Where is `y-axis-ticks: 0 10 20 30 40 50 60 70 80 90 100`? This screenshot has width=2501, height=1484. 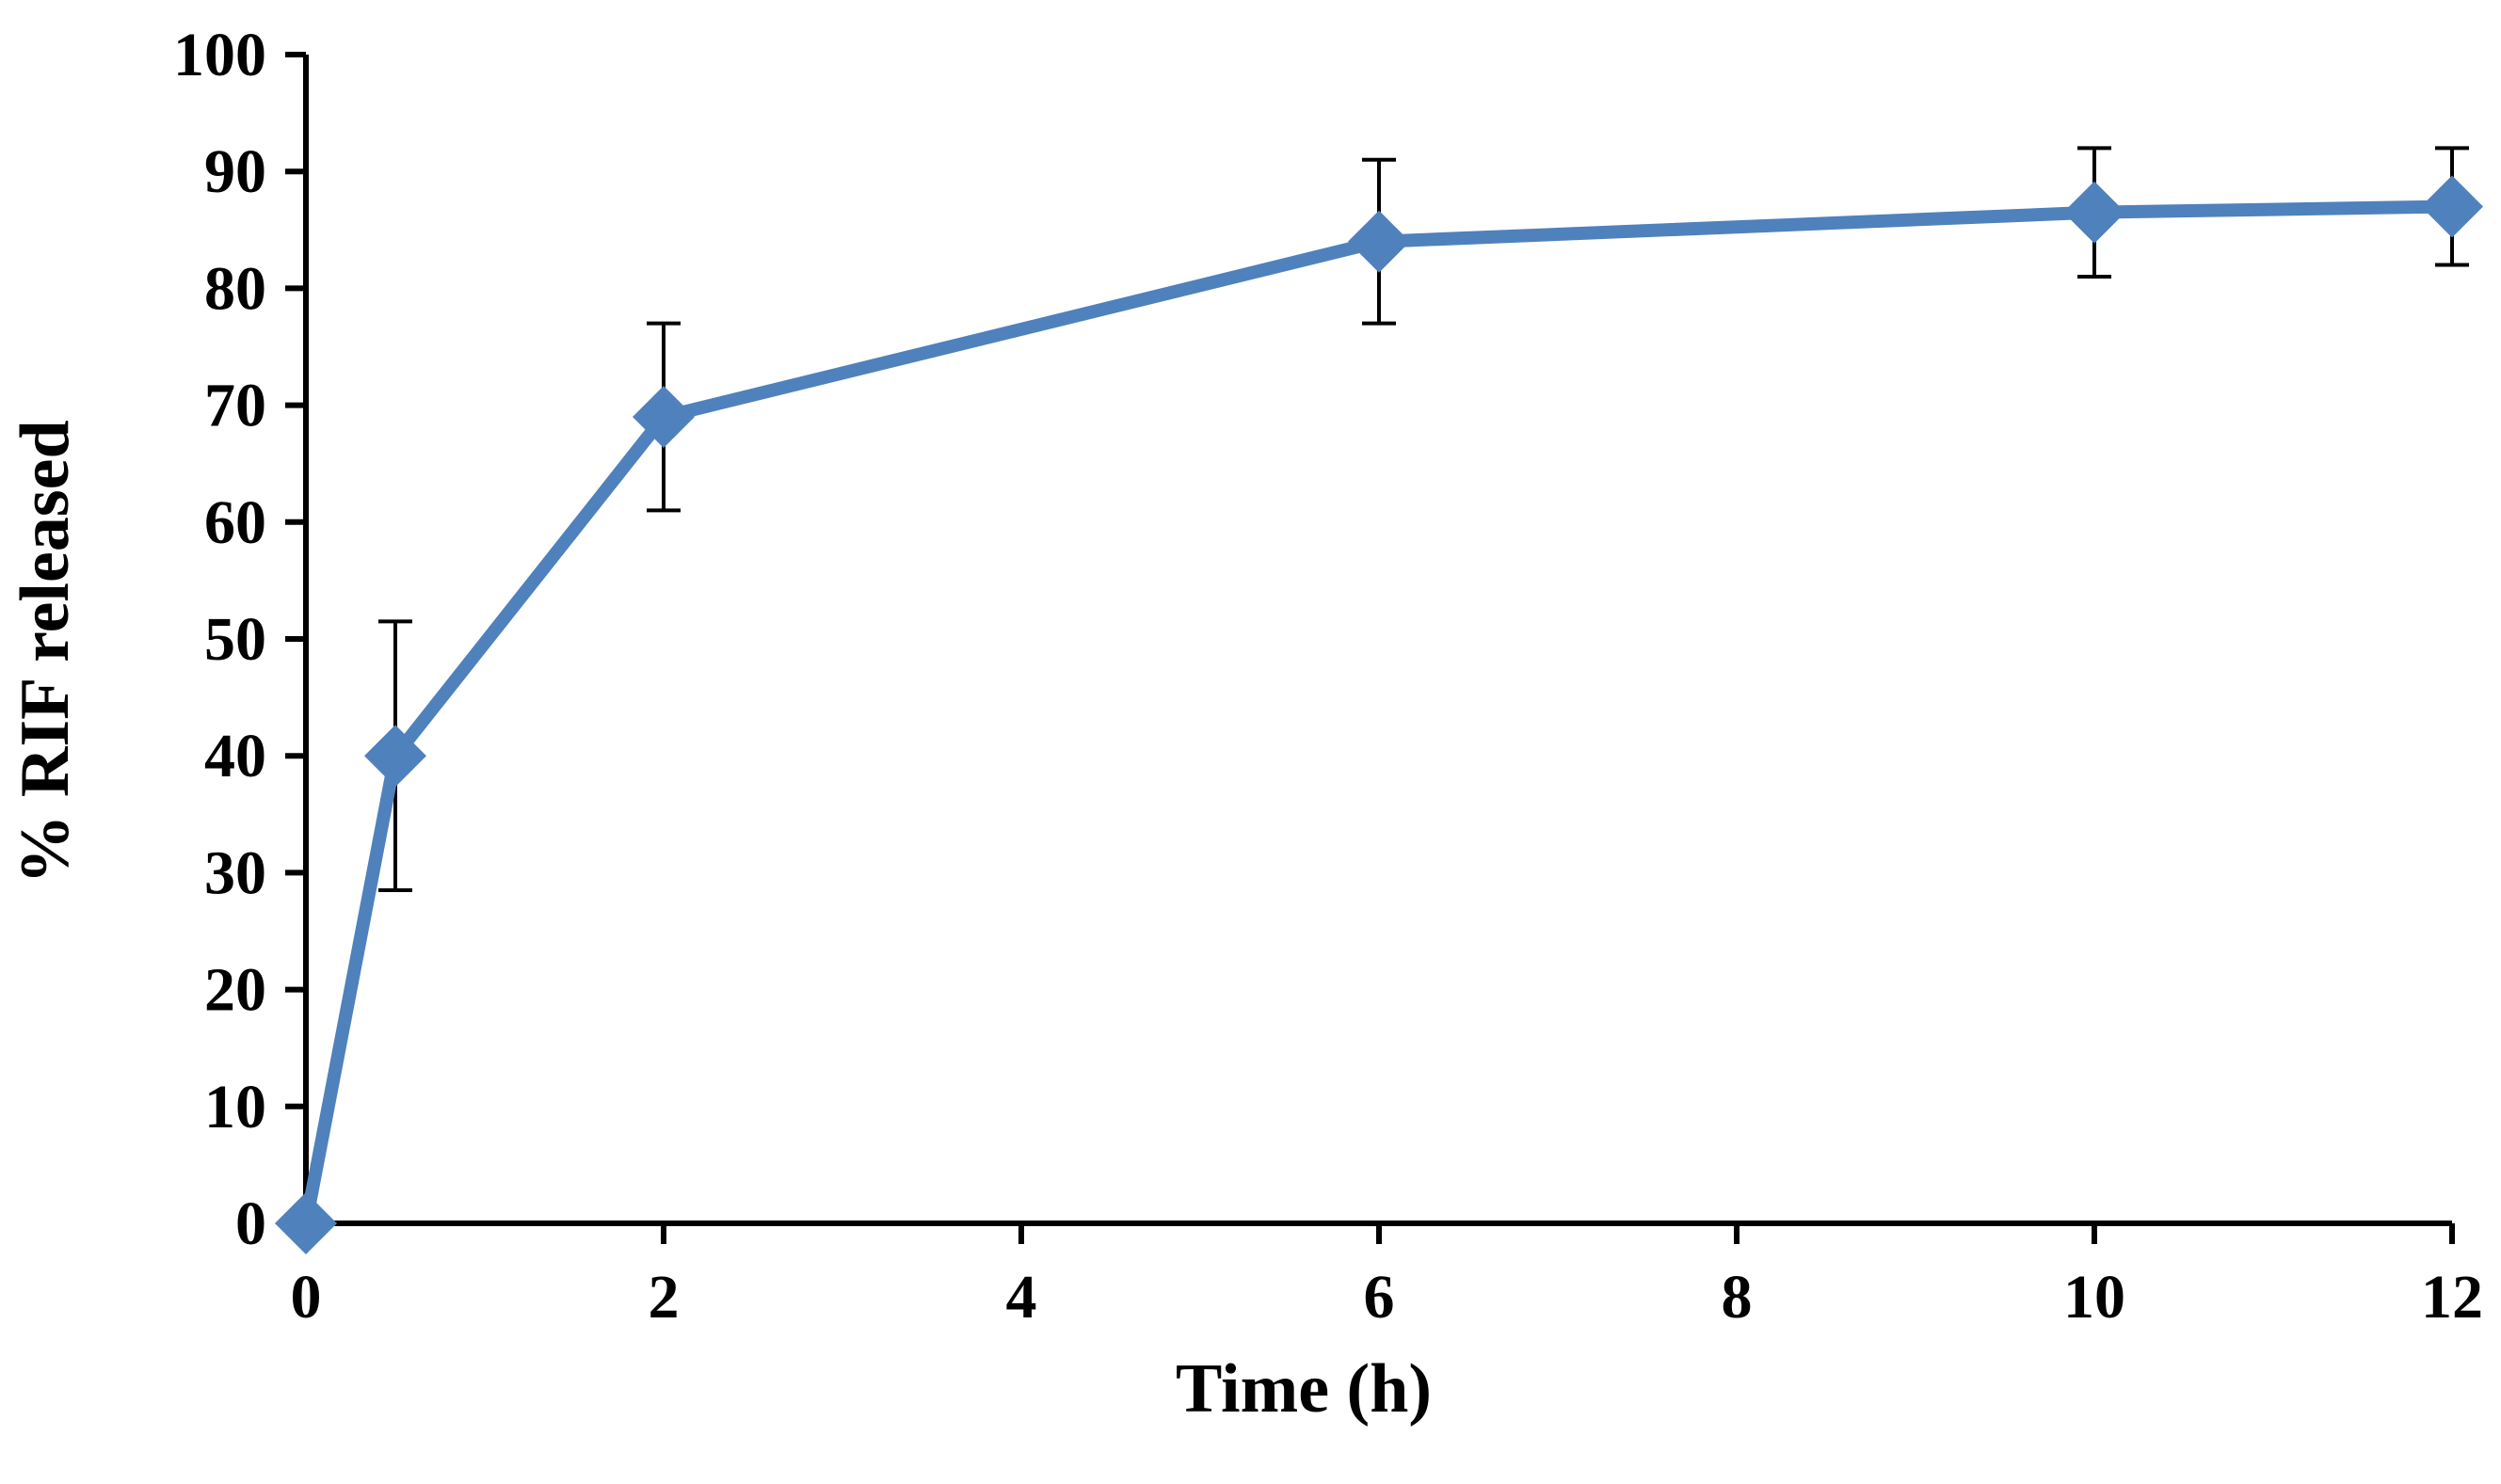
y-axis-ticks: 0 10 20 30 40 50 60 70 80 90 100 is located at coordinates (239, 639).